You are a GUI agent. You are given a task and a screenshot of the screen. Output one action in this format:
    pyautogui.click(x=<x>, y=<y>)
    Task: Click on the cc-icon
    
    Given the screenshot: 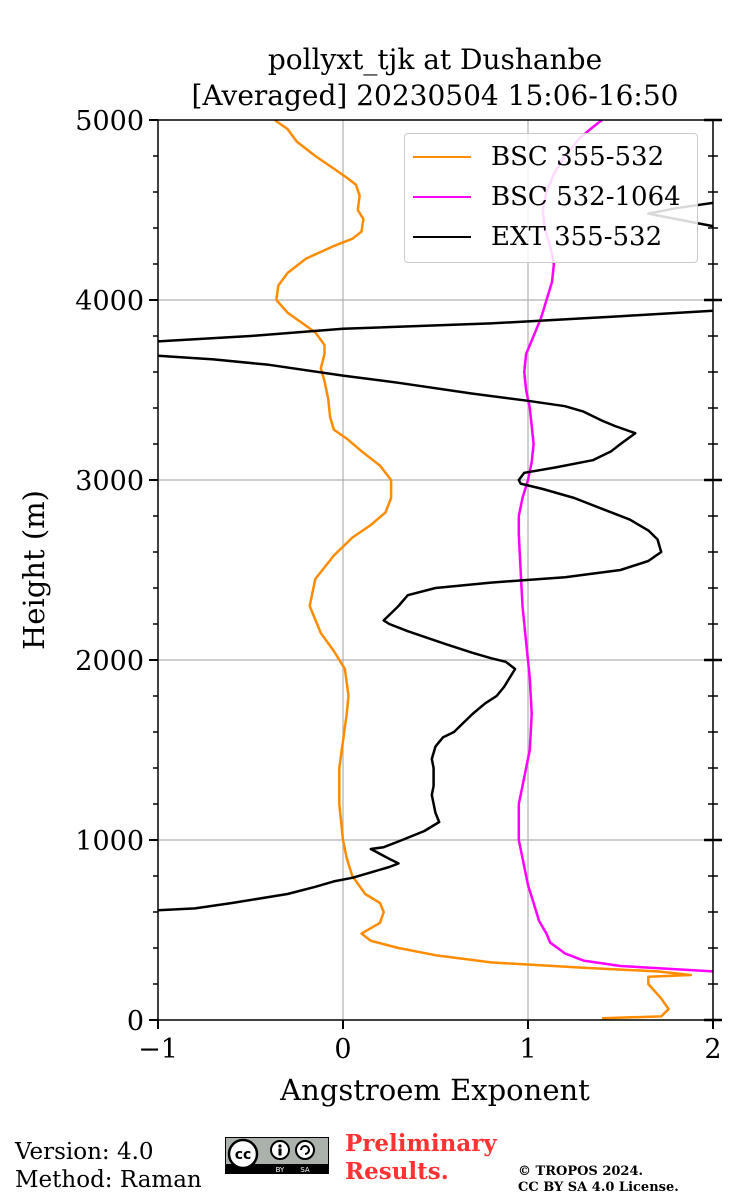 What is the action you would take?
    pyautogui.click(x=243, y=1154)
    